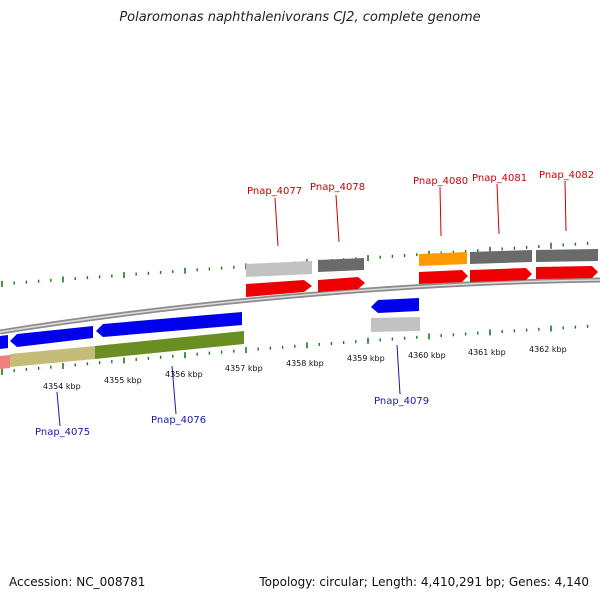  What do you see at coordinates (401, 401) in the screenshot?
I see `label-pnap-4079: Pnap_4079` at bounding box center [401, 401].